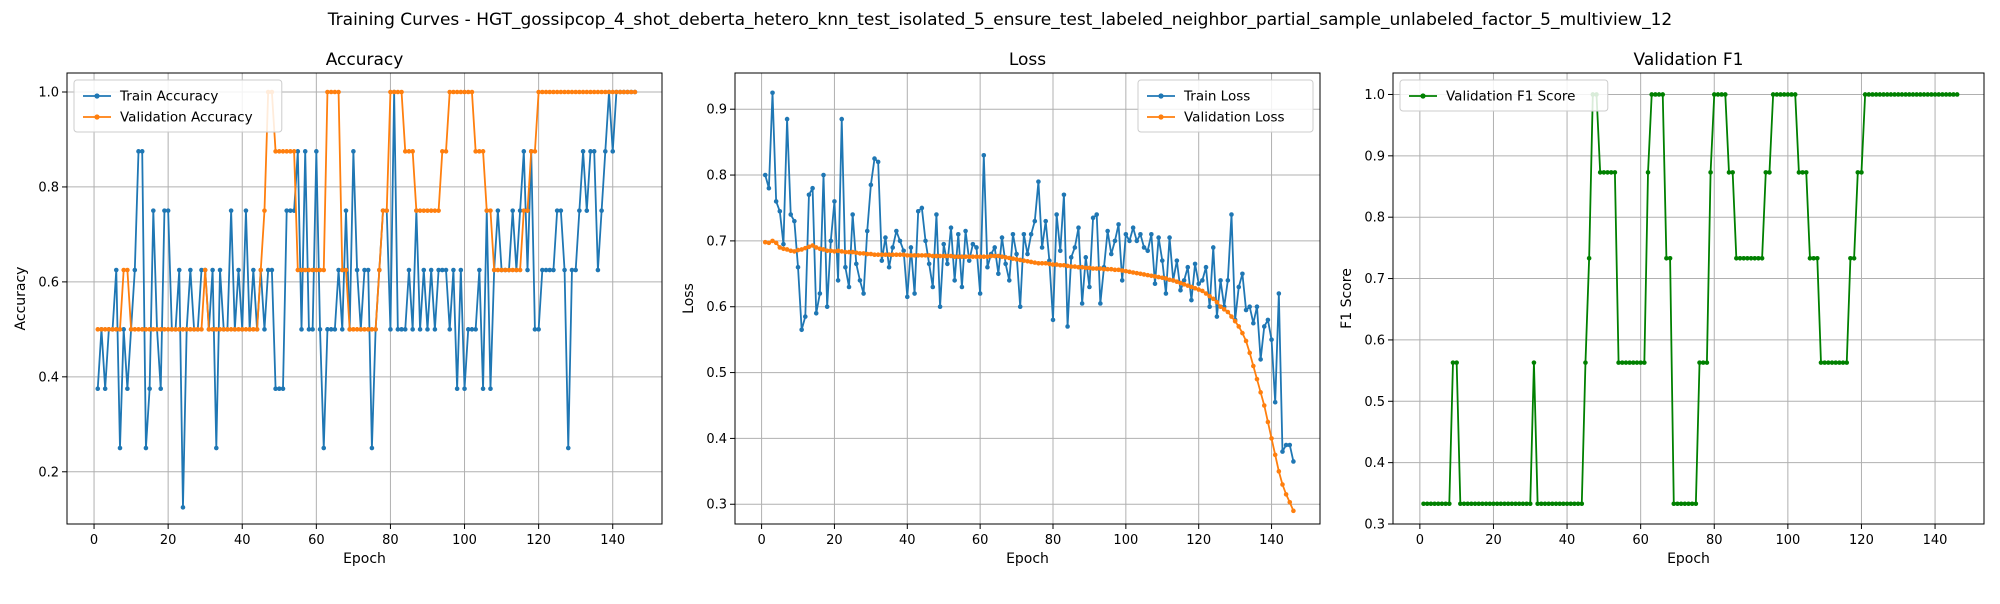 This screenshot has height=604, width=2000. I want to click on legend-entry: Train Loss, so click(1216, 97).